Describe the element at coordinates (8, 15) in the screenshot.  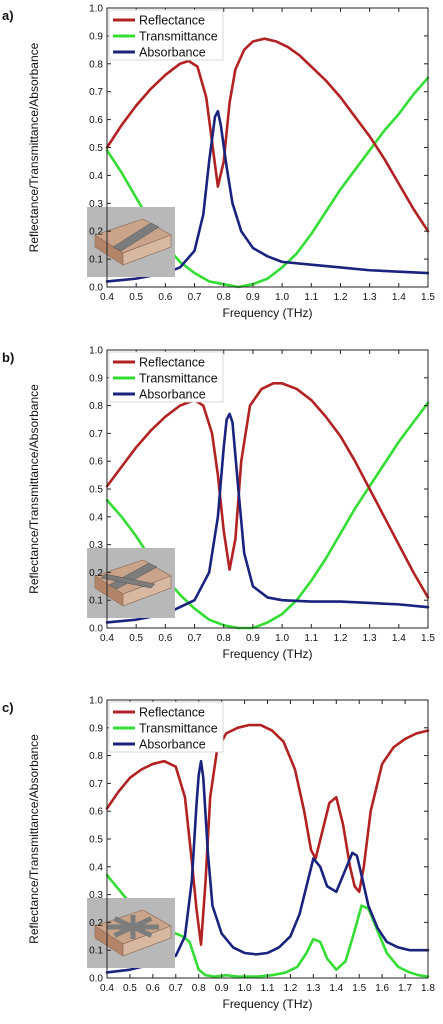
I see `panel-label: a)` at that location.